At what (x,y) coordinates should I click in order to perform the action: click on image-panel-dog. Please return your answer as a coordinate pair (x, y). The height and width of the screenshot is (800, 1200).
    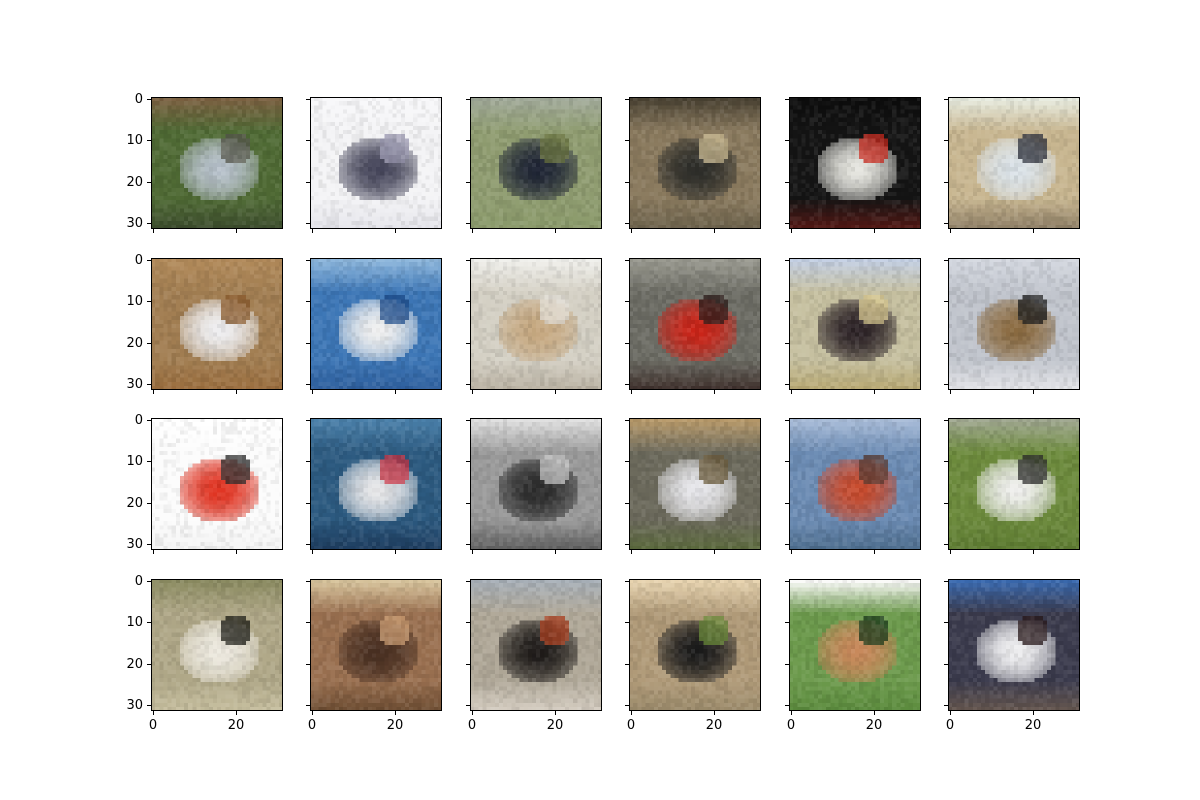
    Looking at the image, I should click on (1014, 163).